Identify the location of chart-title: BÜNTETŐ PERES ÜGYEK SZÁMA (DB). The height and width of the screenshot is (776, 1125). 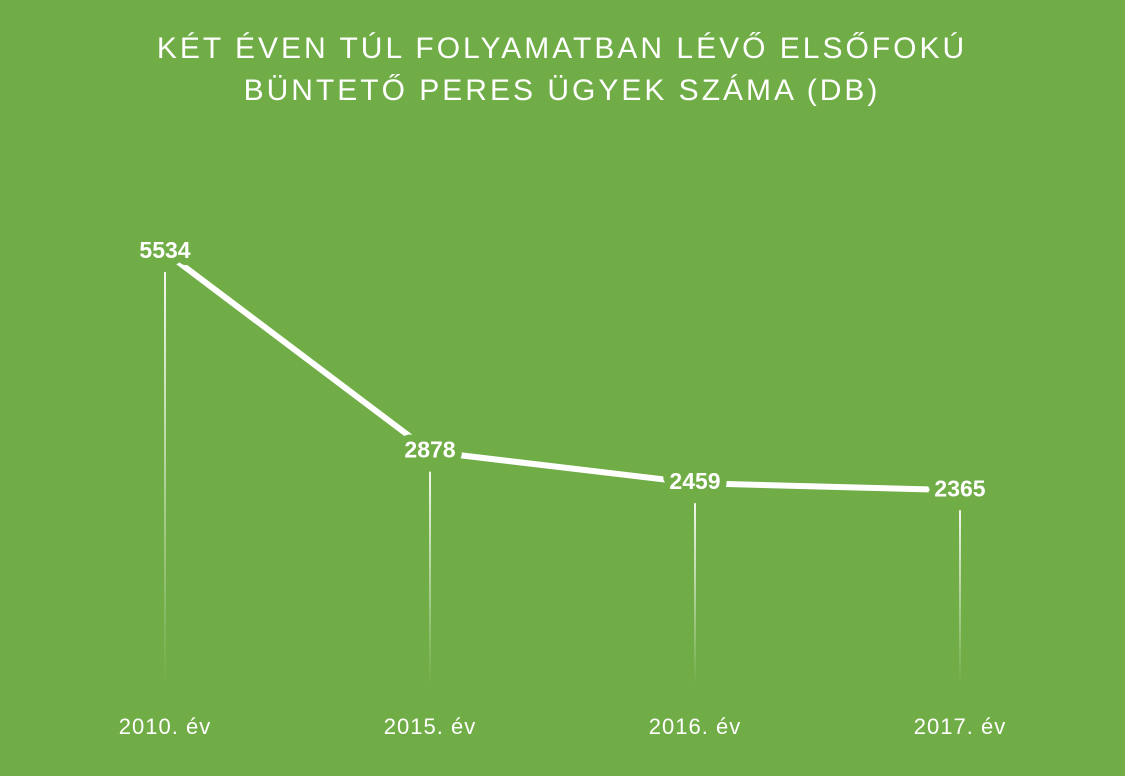
(562, 90).